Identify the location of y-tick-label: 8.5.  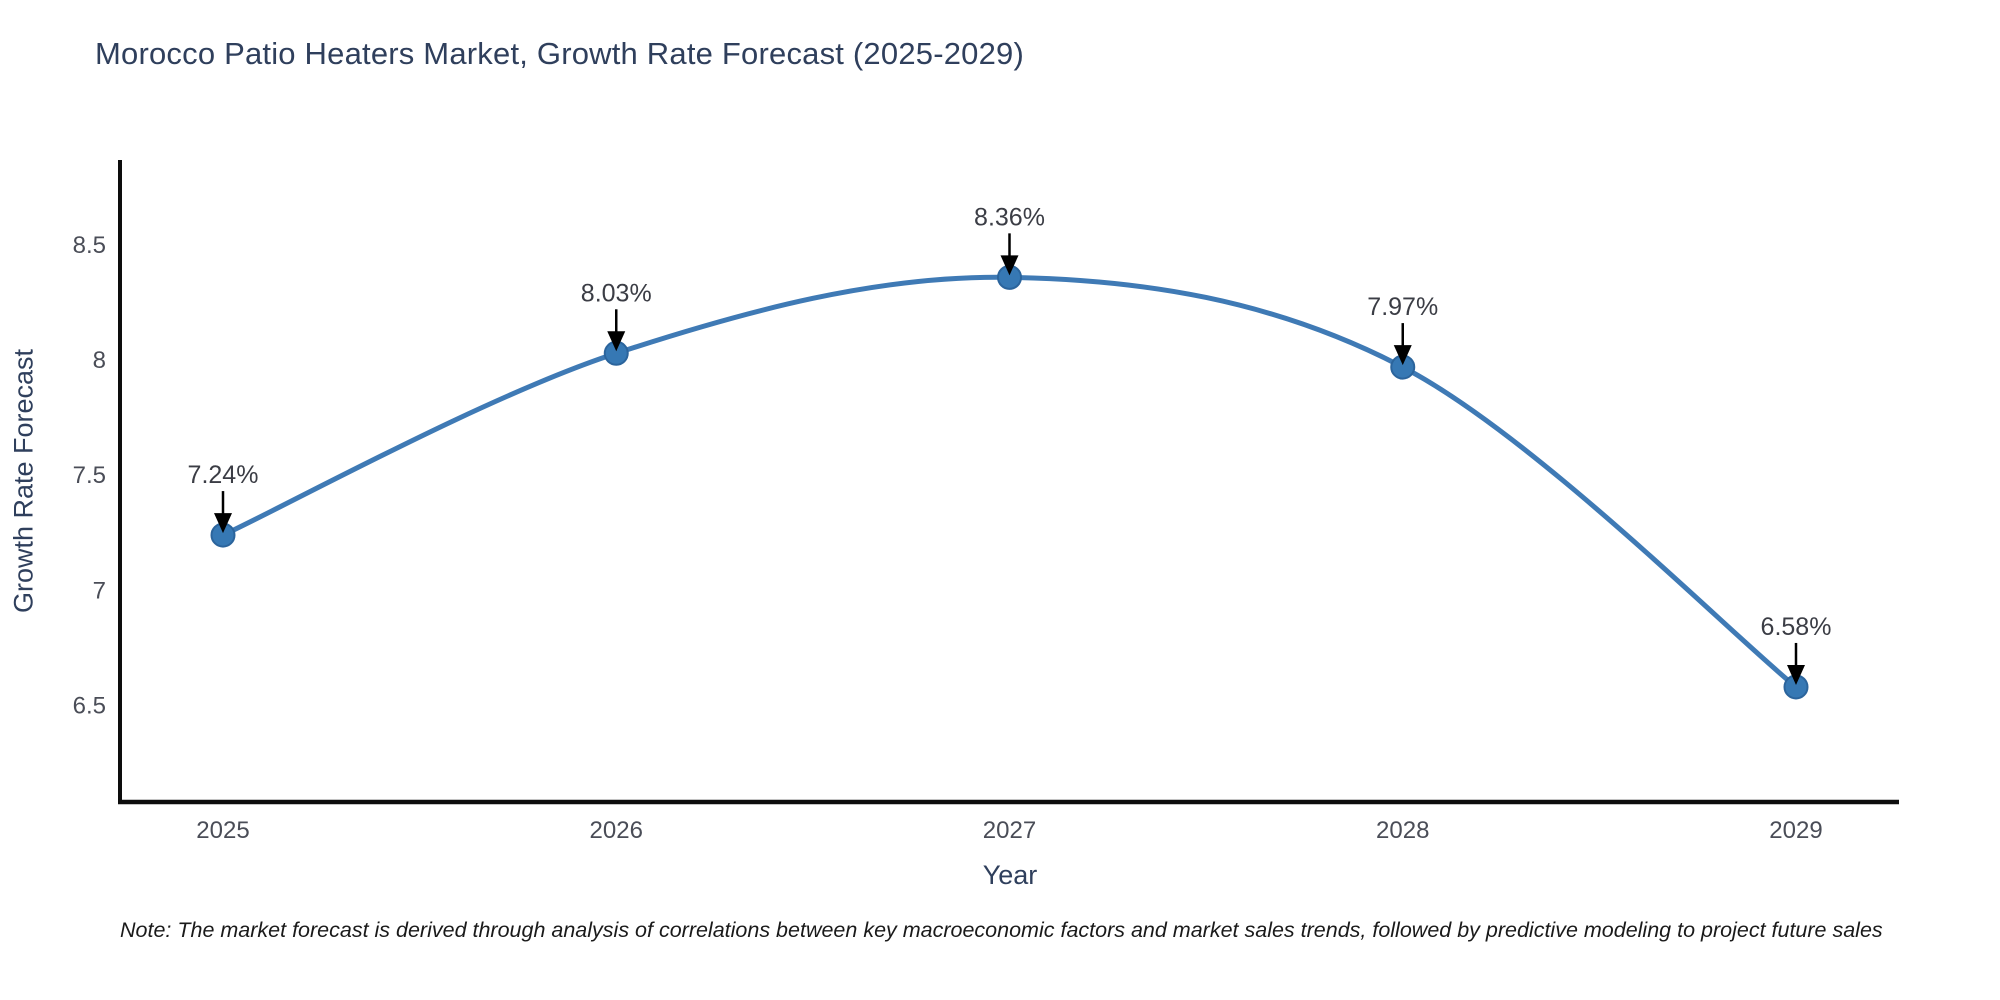
(89, 245).